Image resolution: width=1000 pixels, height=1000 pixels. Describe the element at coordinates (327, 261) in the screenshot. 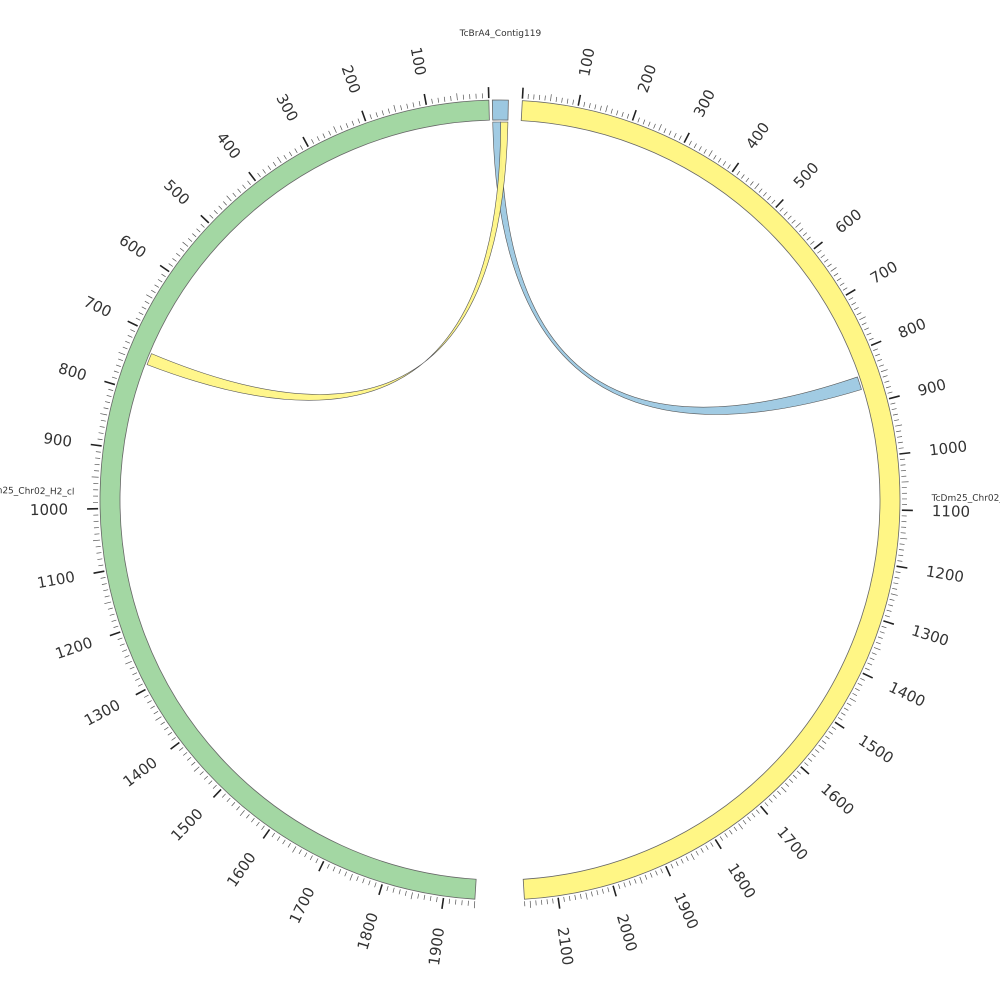

I see `link-ctg-h2` at that location.